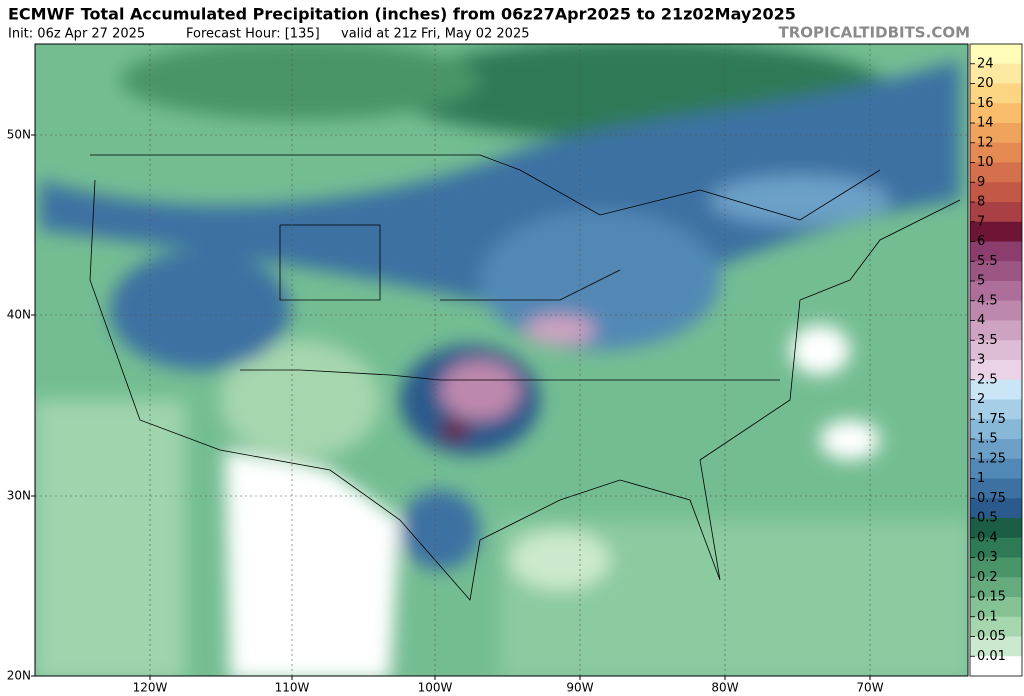  What do you see at coordinates (991, 597) in the screenshot?
I see `colorbar-label: 0.15` at bounding box center [991, 597].